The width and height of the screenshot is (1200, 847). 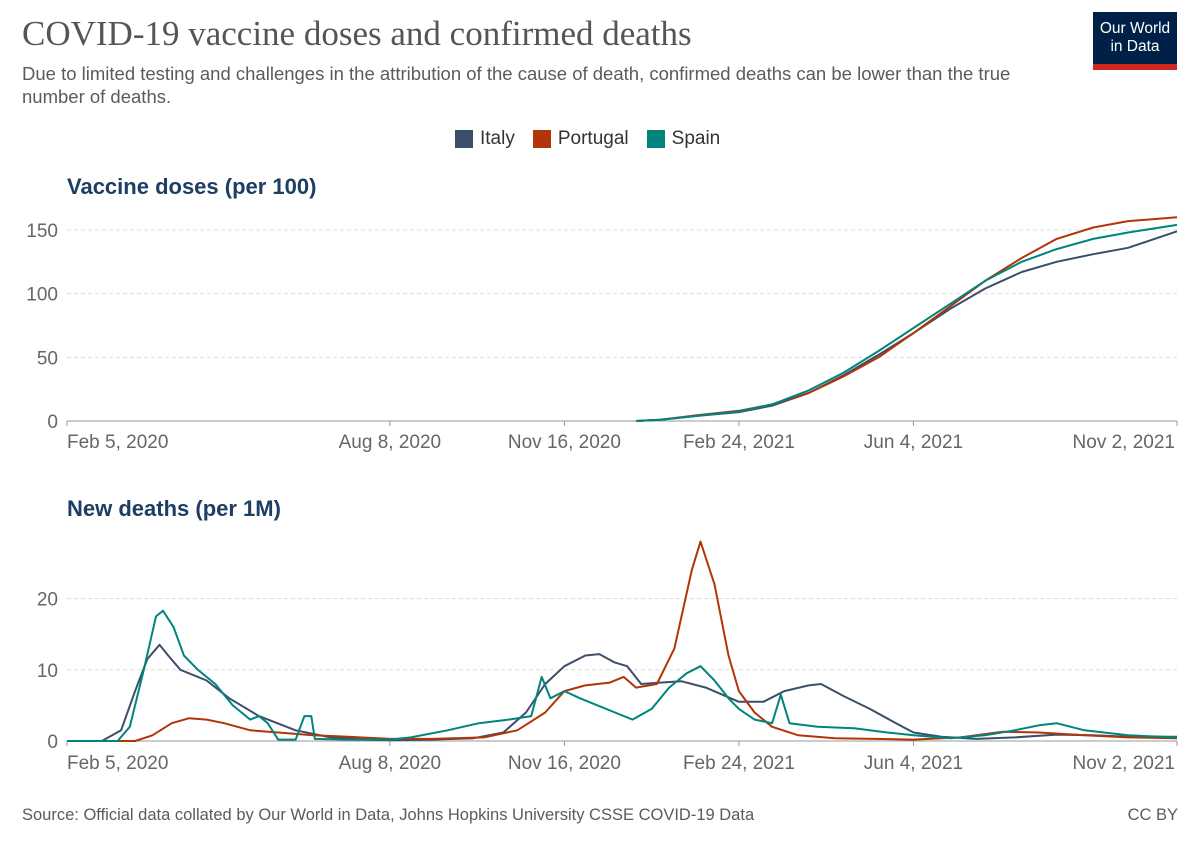 I want to click on y-tick-label-0-1: 50, so click(x=47, y=358).